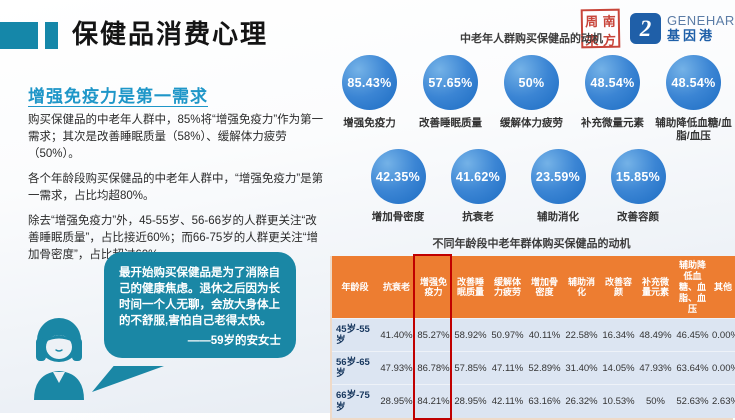  I want to click on value-cell: 40.11%, so click(544, 335).